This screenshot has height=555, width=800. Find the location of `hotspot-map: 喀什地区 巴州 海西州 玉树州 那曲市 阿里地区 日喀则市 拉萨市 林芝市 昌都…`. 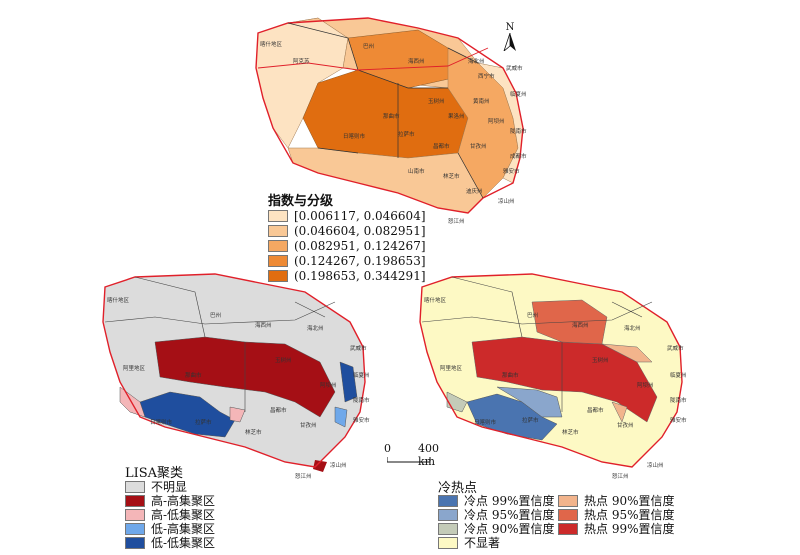

hotspot-map: 喀什地区 巴州 海西州 玉树州 那曲市 阿里地区 日喀则市 拉萨市 林芝市 昌都… is located at coordinates (553, 376).